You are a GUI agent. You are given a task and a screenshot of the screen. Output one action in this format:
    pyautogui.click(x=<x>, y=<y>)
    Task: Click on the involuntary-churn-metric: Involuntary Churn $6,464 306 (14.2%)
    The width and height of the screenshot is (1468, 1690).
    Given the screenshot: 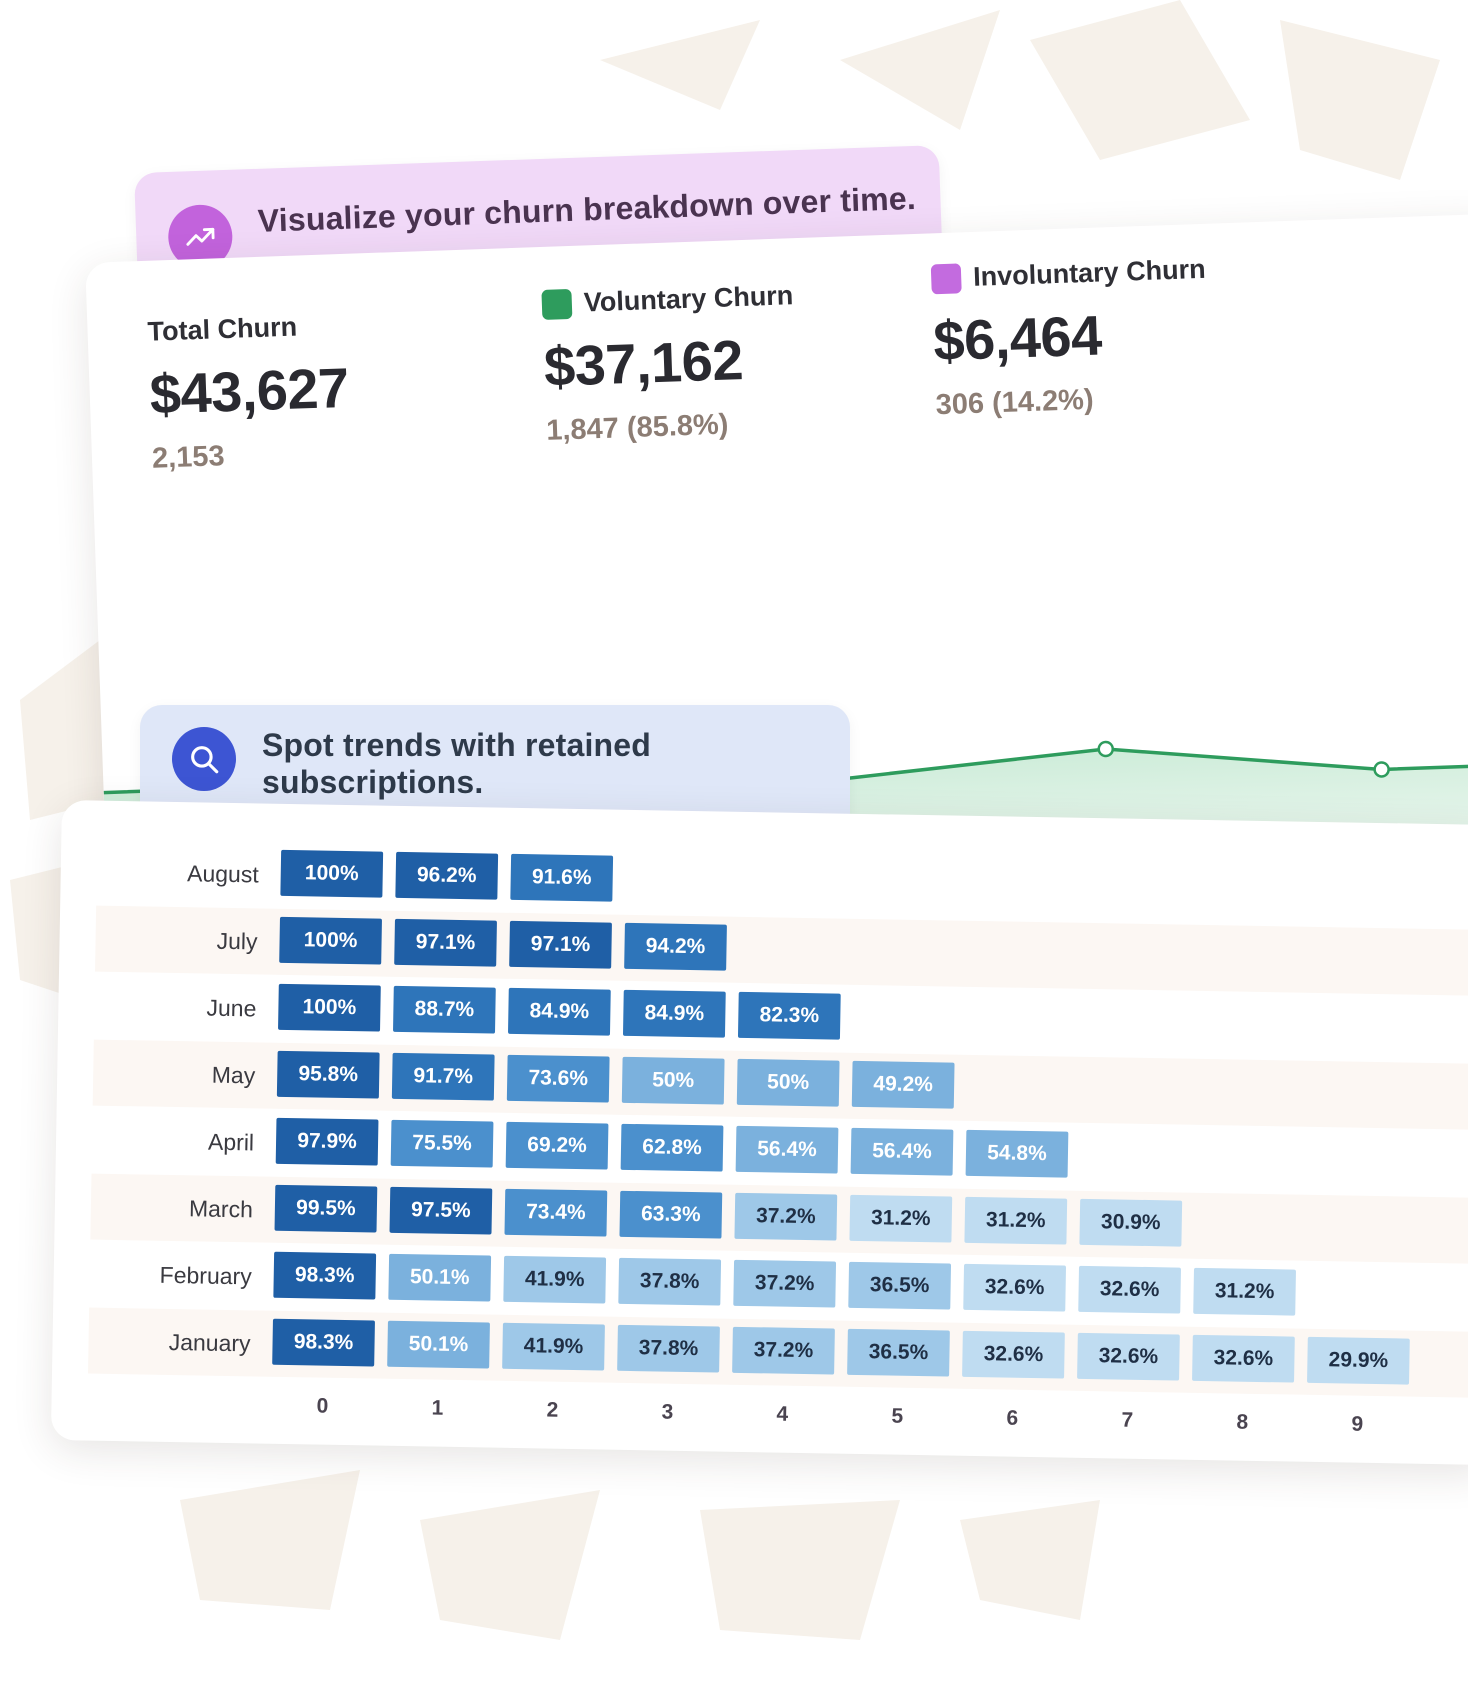 What is the action you would take?
    pyautogui.click(x=1070, y=337)
    